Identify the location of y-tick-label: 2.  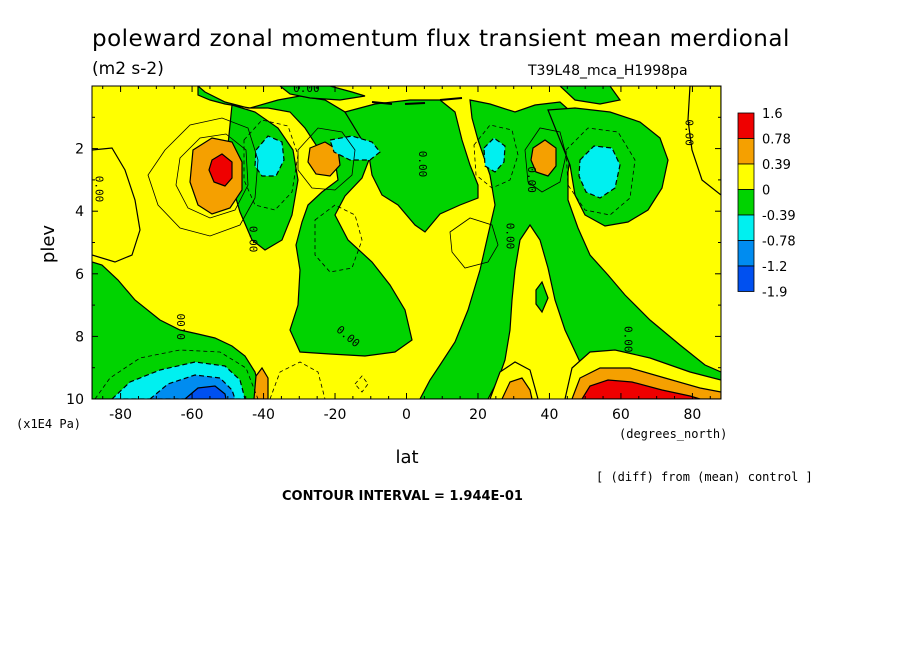
(79, 150).